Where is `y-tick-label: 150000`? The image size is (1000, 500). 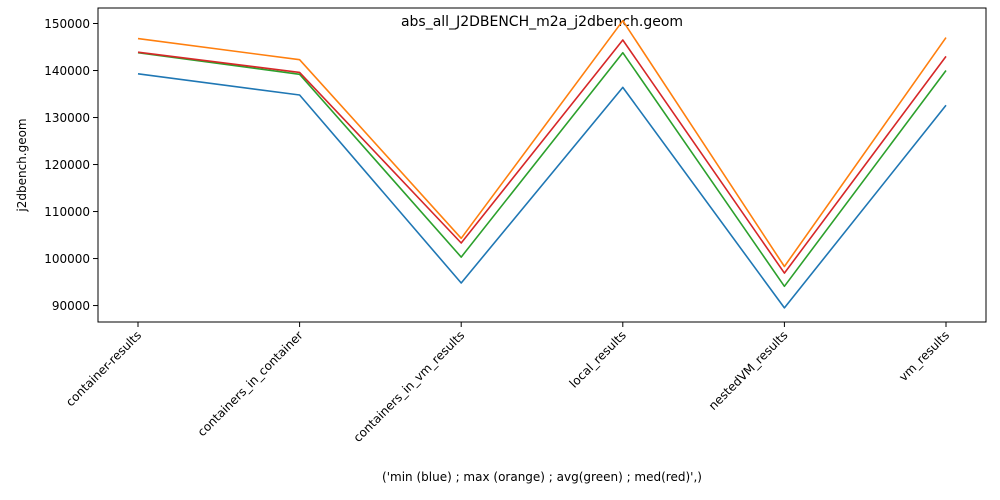
y-tick-label: 150000 is located at coordinates (67, 24).